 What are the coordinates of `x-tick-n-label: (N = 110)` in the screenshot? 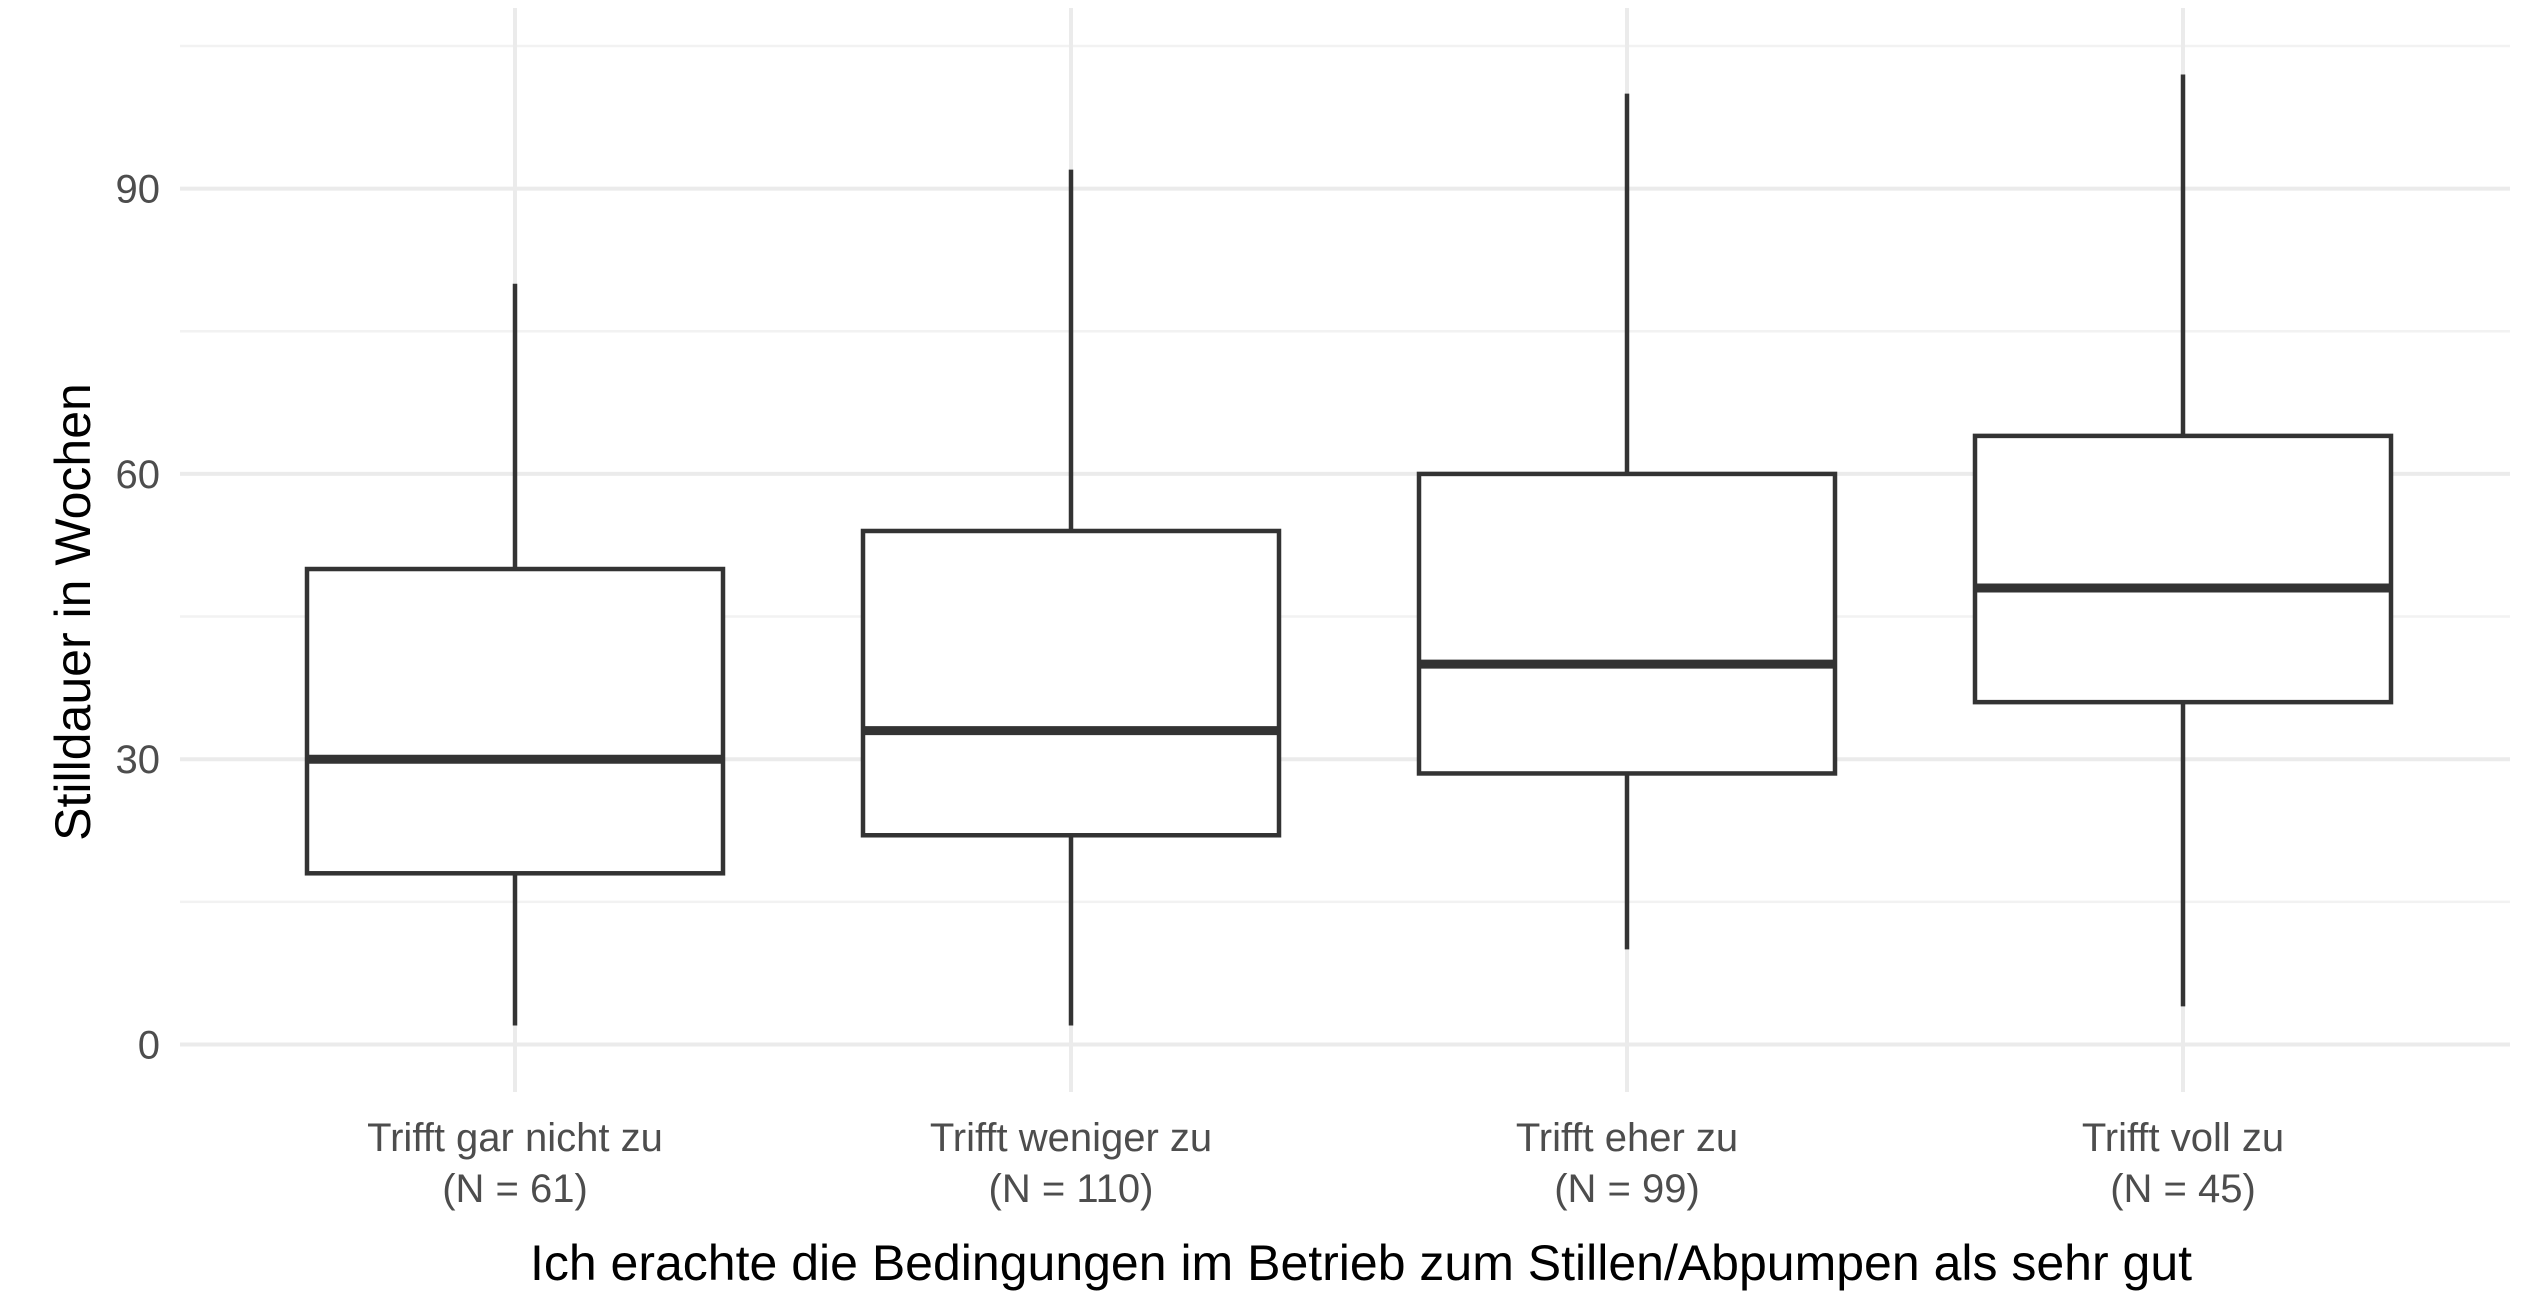 It's located at (1071, 1189).